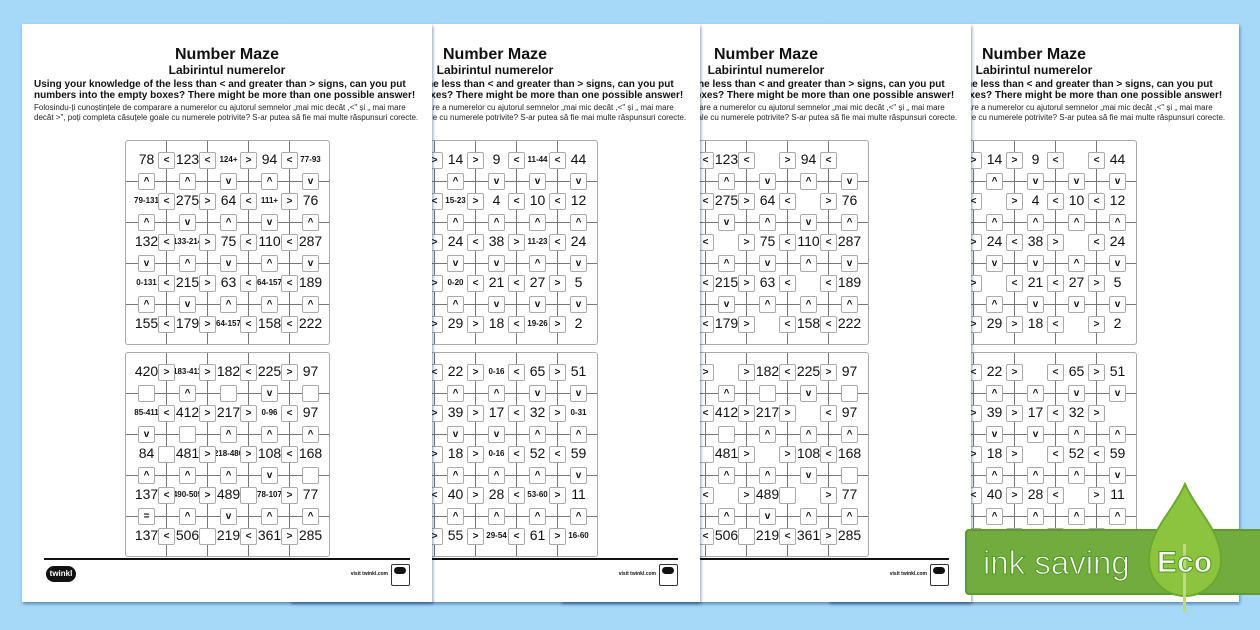 The height and width of the screenshot is (630, 1260). I want to click on comparison-sign-box: =, so click(146, 516).